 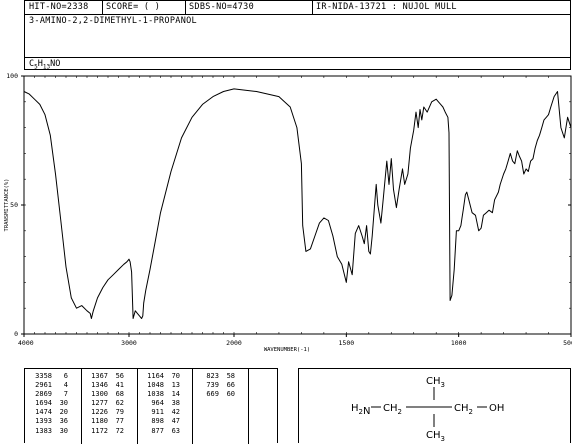 I want to click on peak-row: 1172 72, so click(x=104, y=431).